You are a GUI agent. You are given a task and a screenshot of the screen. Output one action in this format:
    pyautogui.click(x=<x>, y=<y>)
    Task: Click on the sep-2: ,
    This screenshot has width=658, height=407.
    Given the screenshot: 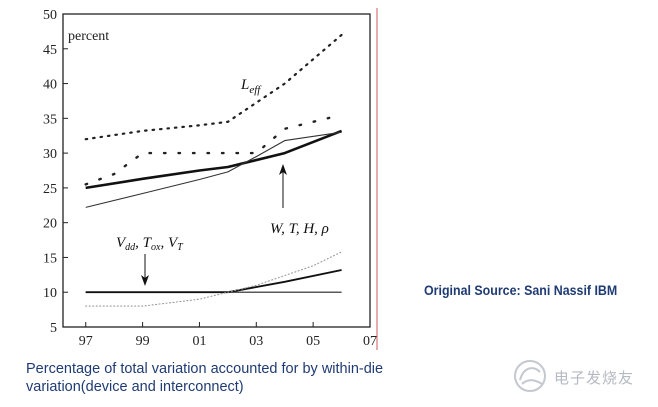 What is the action you would take?
    pyautogui.click(x=164, y=243)
    